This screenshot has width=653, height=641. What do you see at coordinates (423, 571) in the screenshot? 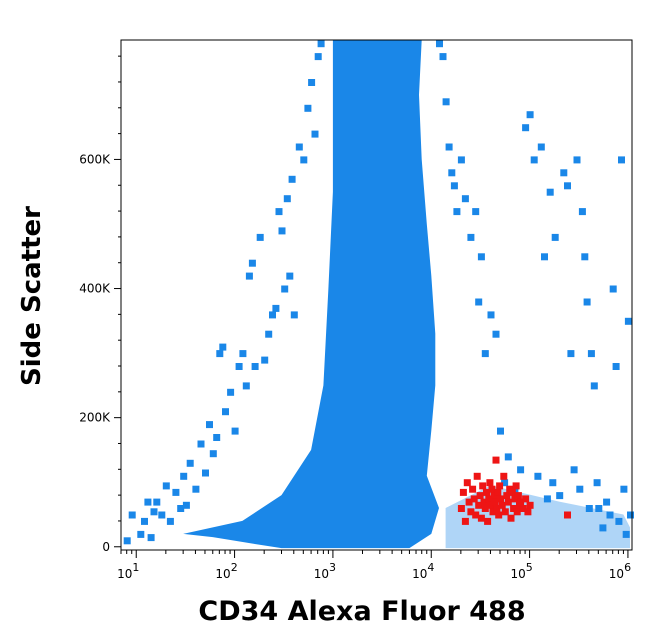
I see `x-tick-label: 10⁴` at bounding box center [423, 571].